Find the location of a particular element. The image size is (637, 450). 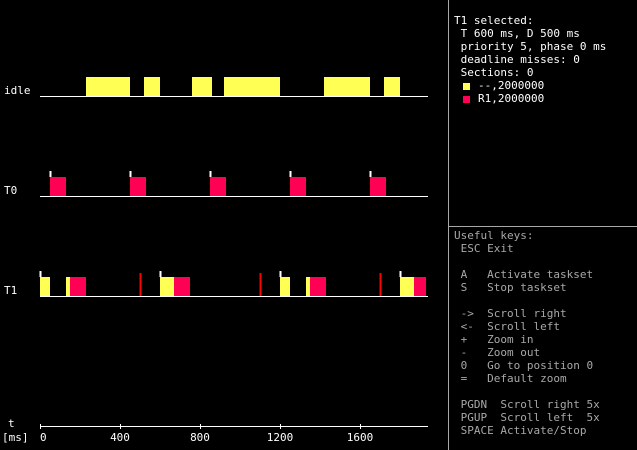

panel-separator is located at coordinates (543, 226).